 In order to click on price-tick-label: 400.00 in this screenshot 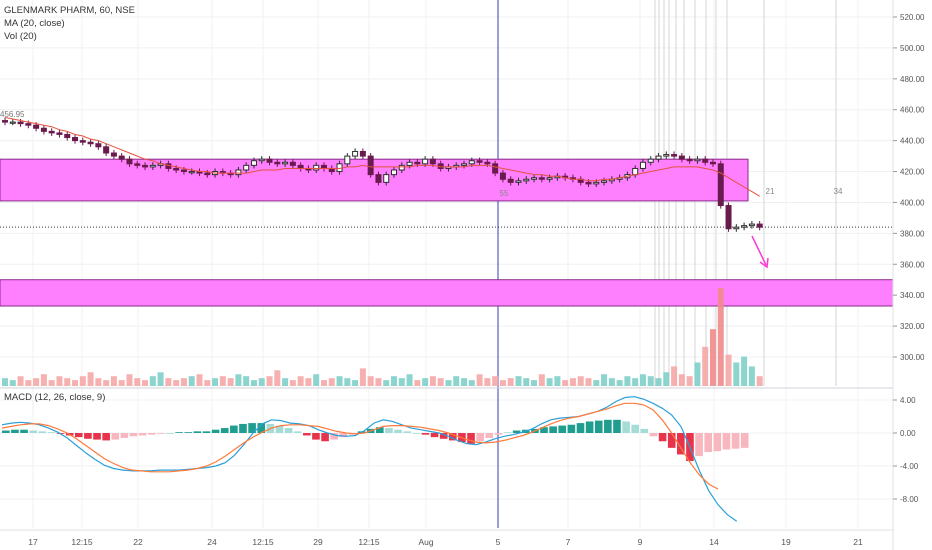, I will do `click(912, 202)`.